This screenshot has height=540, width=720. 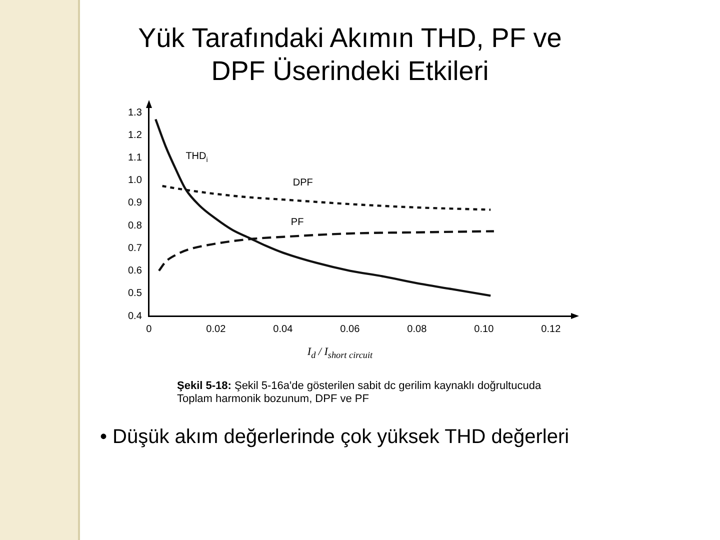 I want to click on y-tick-label: 1.0, so click(x=135, y=180).